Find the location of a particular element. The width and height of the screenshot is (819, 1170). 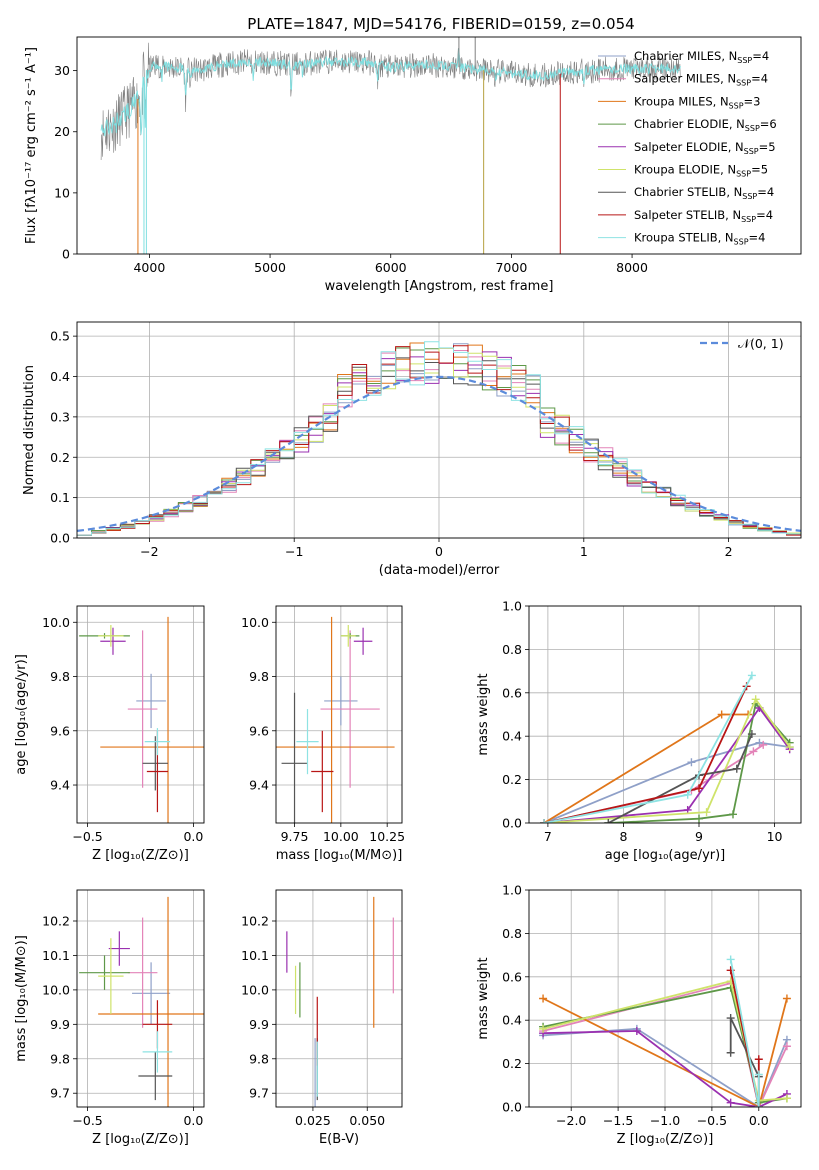

residual_hist-xtick-label: 0 is located at coordinates (439, 551).